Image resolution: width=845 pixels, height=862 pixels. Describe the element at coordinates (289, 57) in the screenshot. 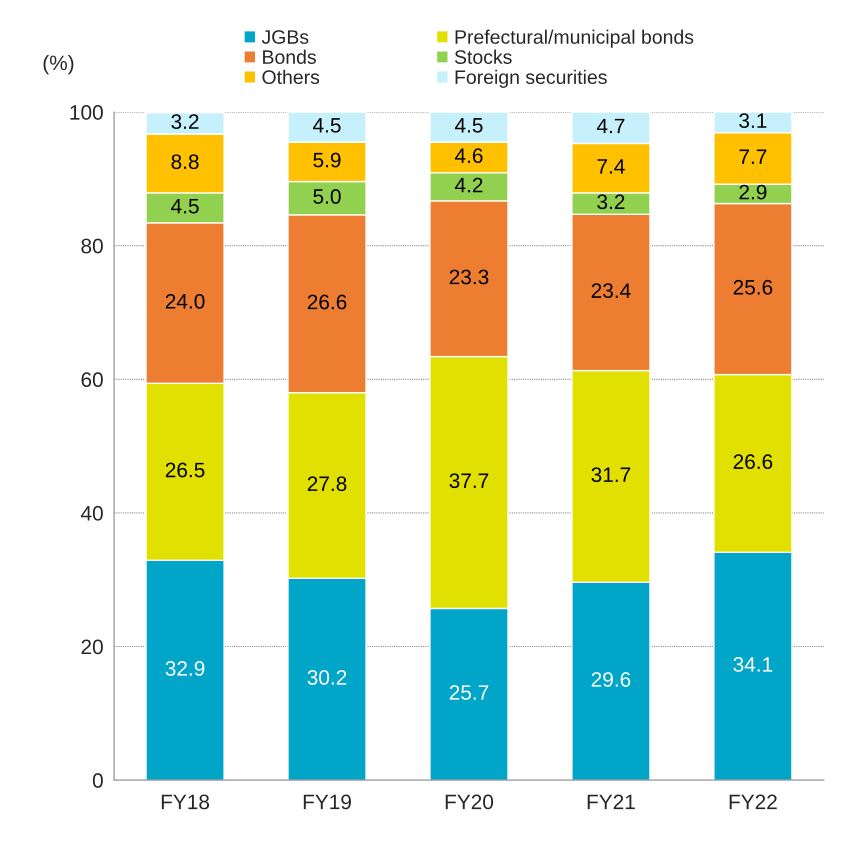

I see `legend-label: Bonds` at that location.